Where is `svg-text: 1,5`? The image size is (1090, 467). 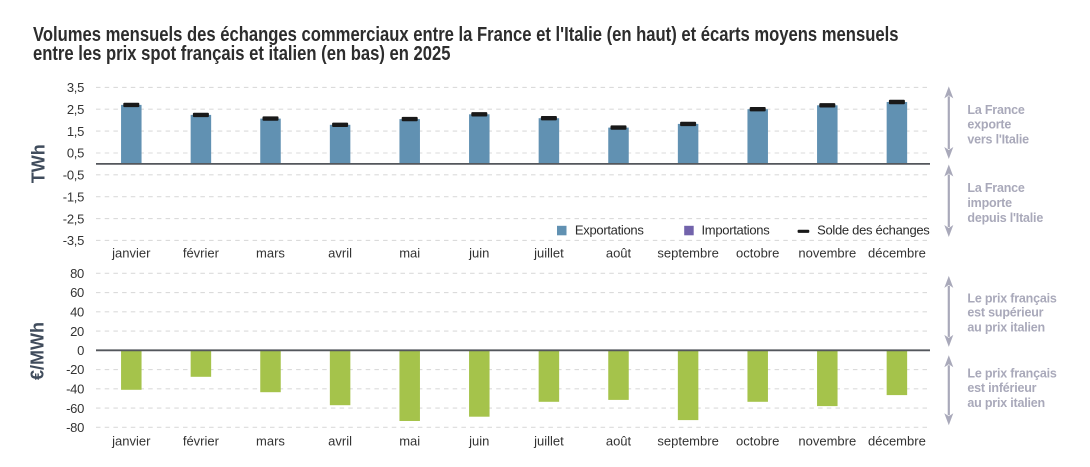 svg-text: 1,5 is located at coordinates (75, 131).